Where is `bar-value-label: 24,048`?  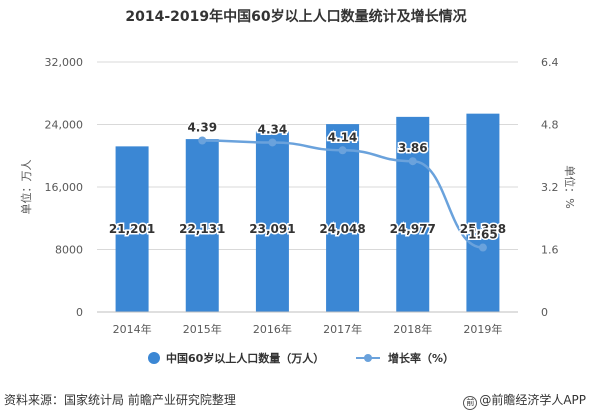
bar-value-label: 24,048 is located at coordinates (342, 229).